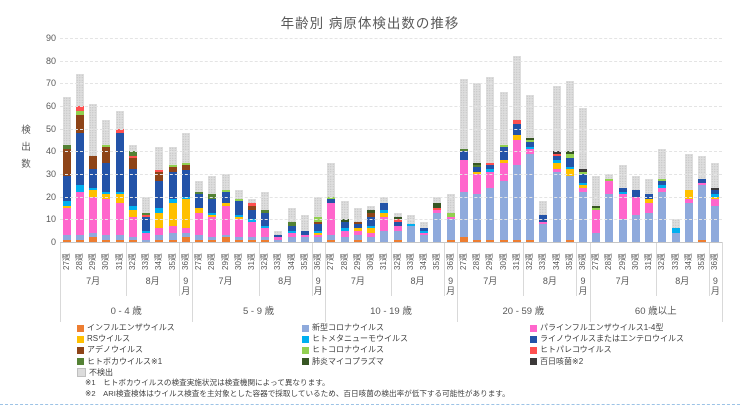 The width and height of the screenshot is (740, 406). Describe the element at coordinates (424, 261) in the screenshot. I see `week-label-34週: 34週` at that location.